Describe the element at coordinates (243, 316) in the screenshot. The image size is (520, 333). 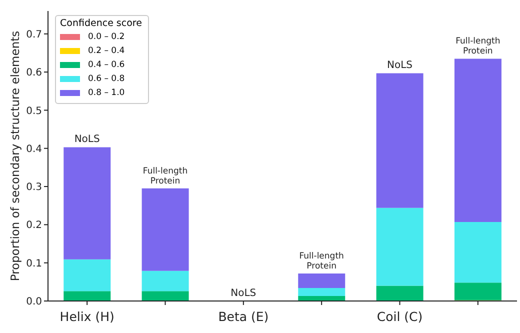
I see `x-tick-label: Beta (E)` at that location.